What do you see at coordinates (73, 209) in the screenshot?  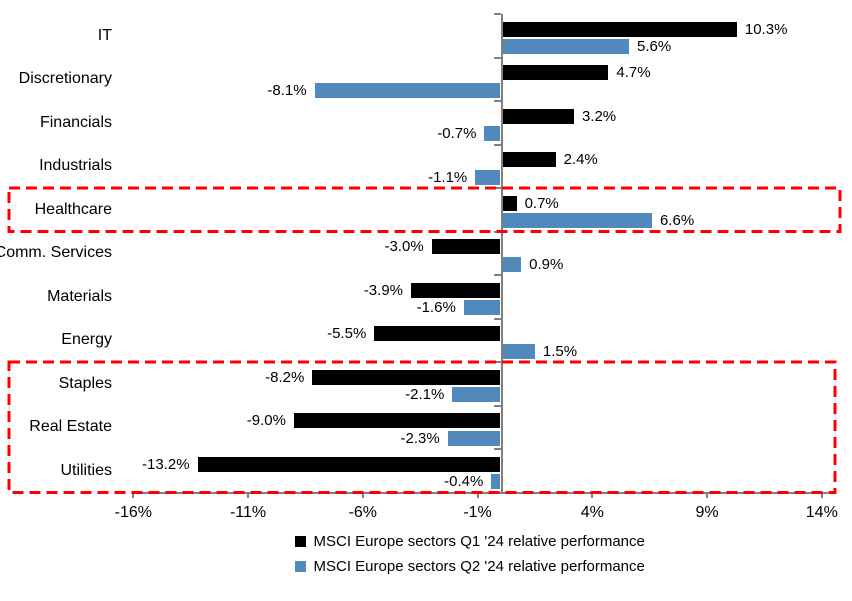 I see `category-label: Healthcare` at bounding box center [73, 209].